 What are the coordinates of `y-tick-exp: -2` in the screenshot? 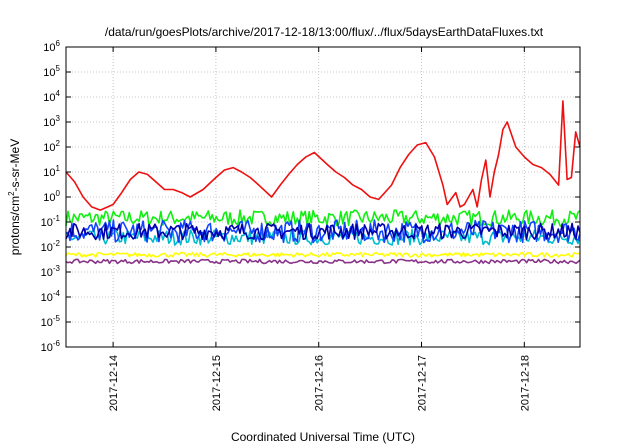 It's located at (57, 243).